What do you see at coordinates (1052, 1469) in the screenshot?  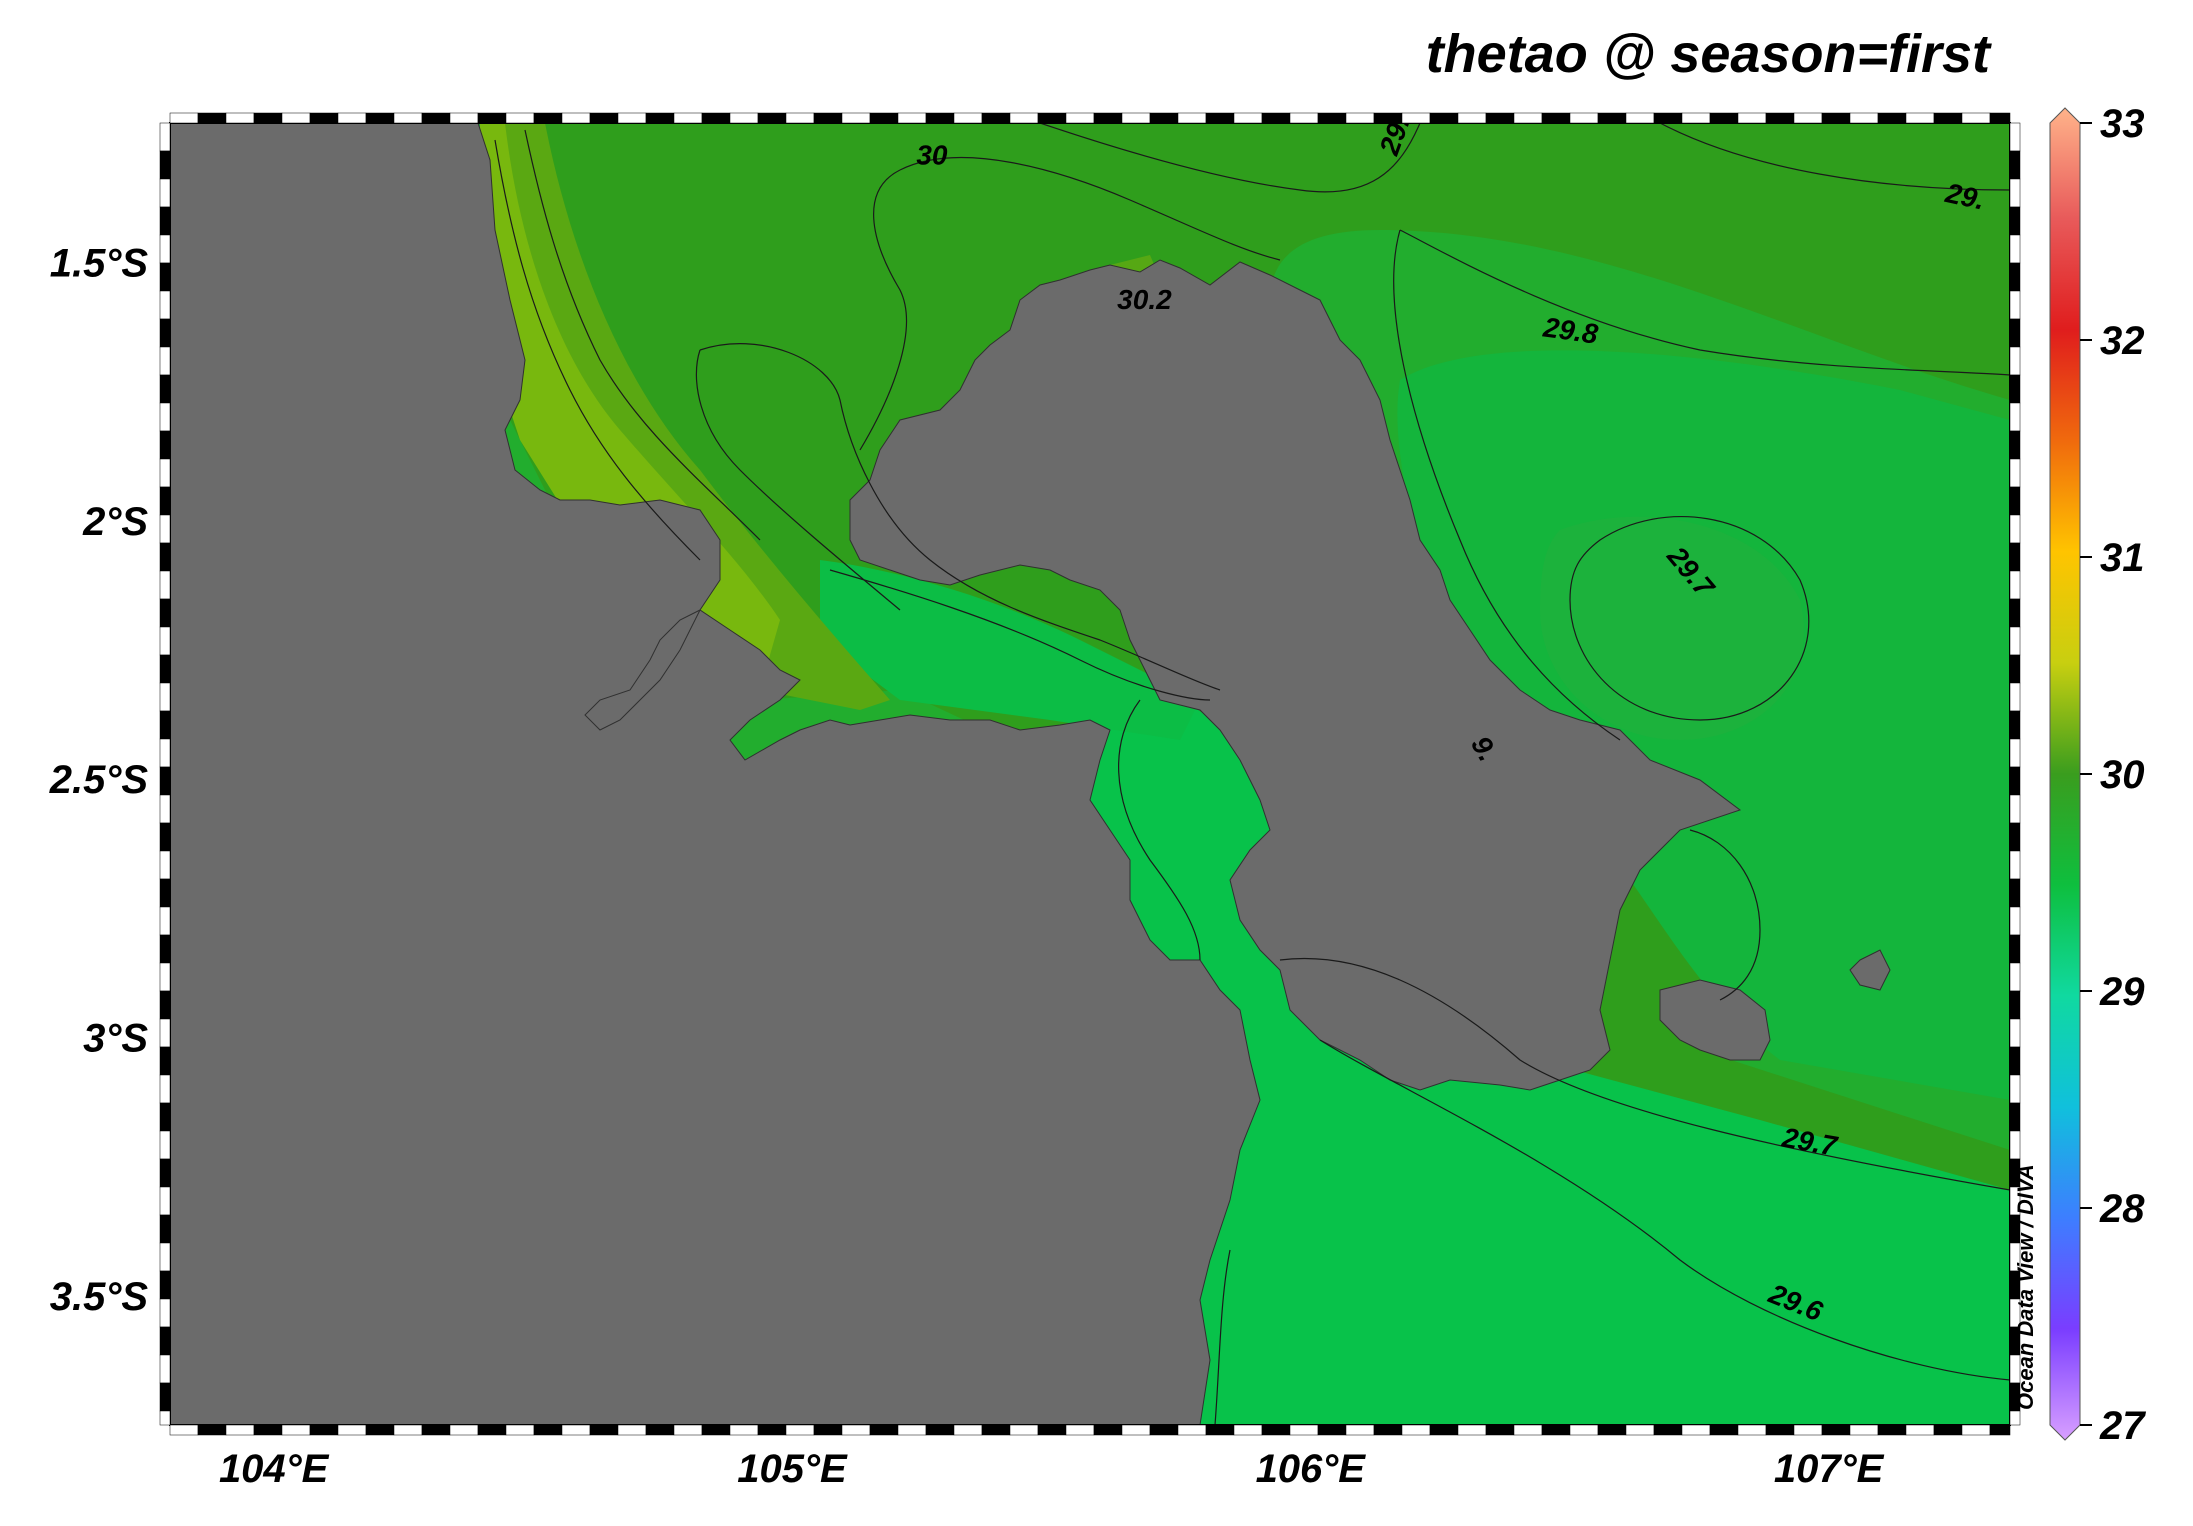 I see `x-axis-labels: 104°E 105°E 106°E 107°E` at bounding box center [1052, 1469].